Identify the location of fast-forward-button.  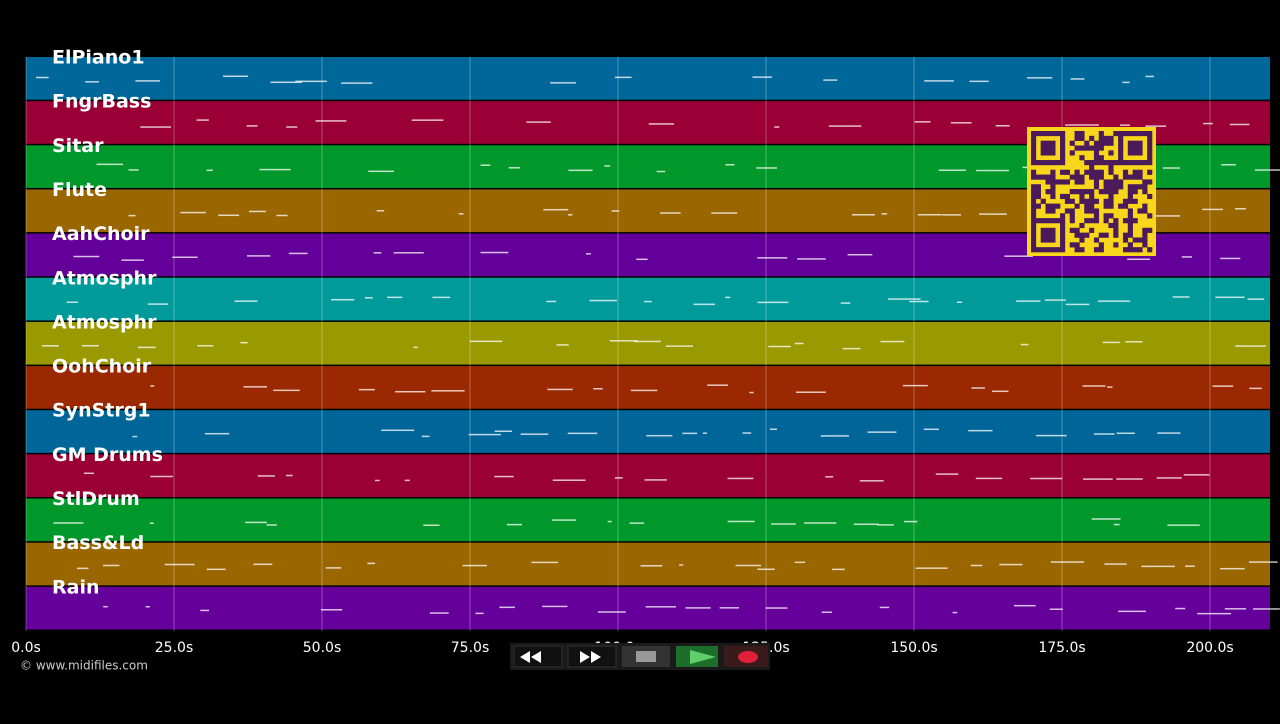
(592, 656).